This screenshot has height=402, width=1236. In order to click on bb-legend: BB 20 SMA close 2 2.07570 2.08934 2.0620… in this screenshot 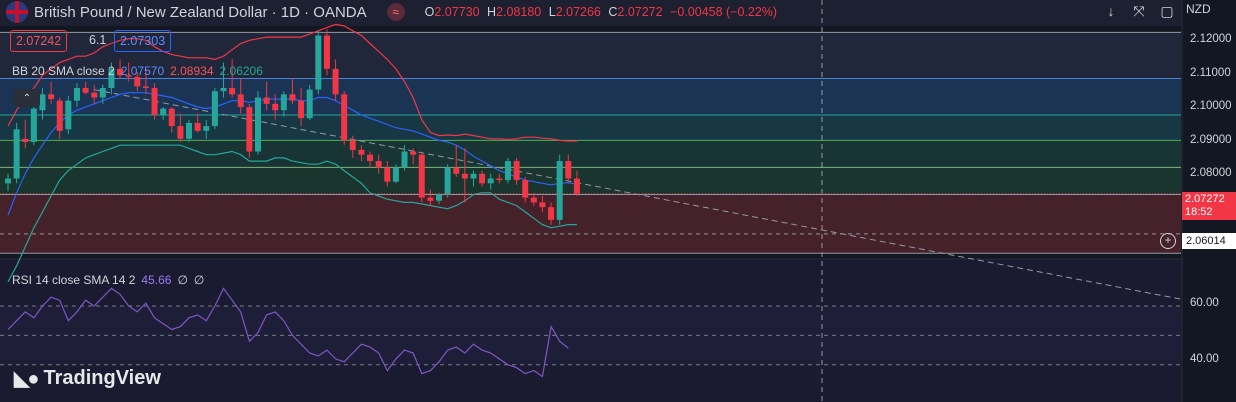, I will do `click(137, 71)`.